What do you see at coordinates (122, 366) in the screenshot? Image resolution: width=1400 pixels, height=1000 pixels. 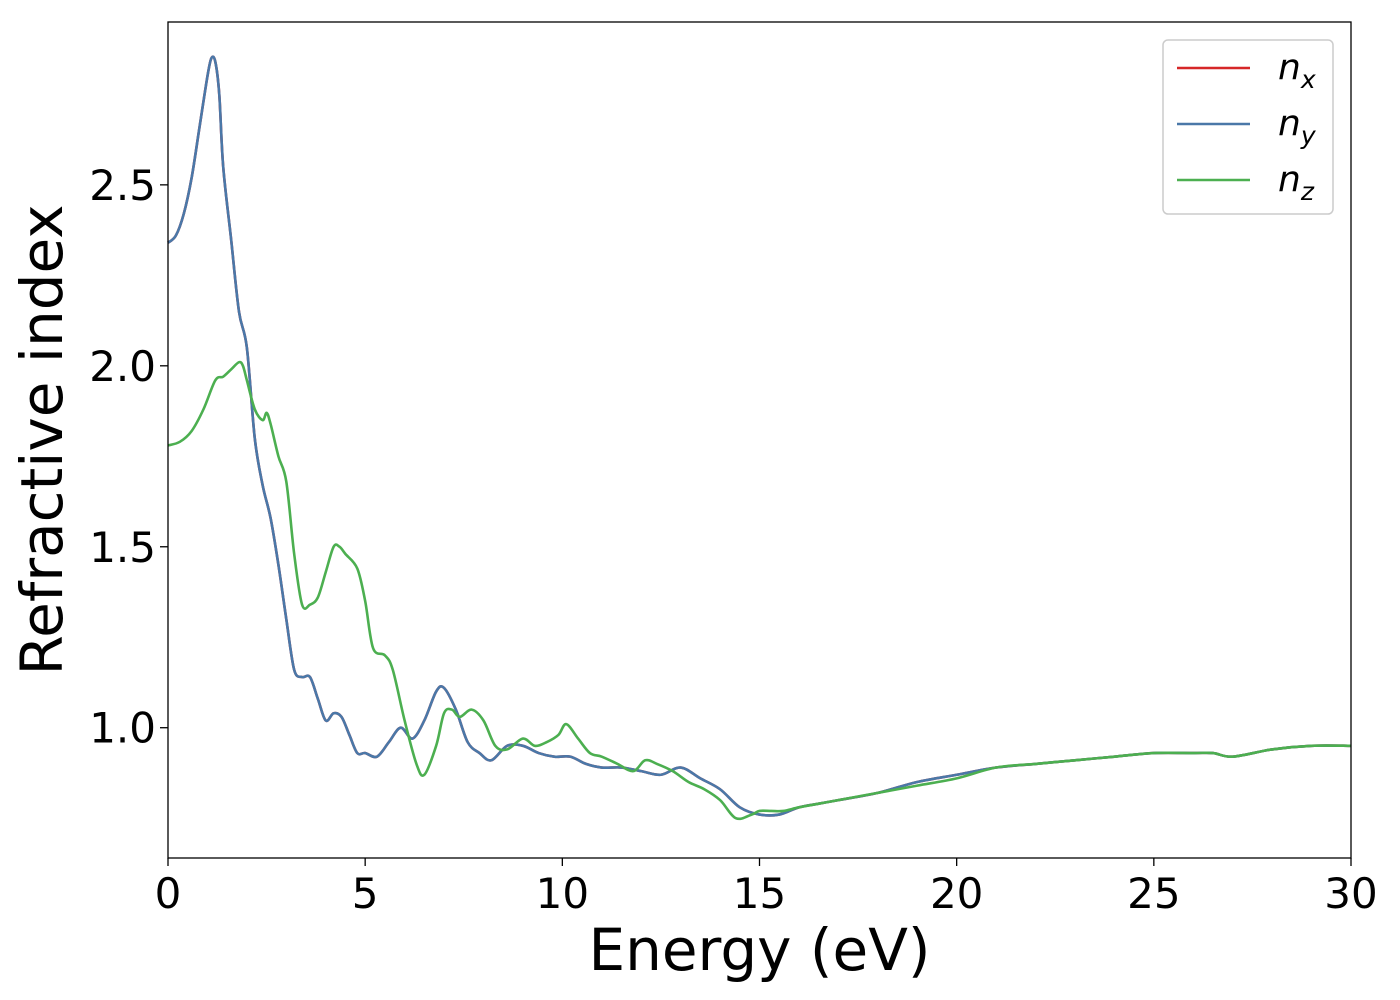 I see `y-tick-label: 2.0` at bounding box center [122, 366].